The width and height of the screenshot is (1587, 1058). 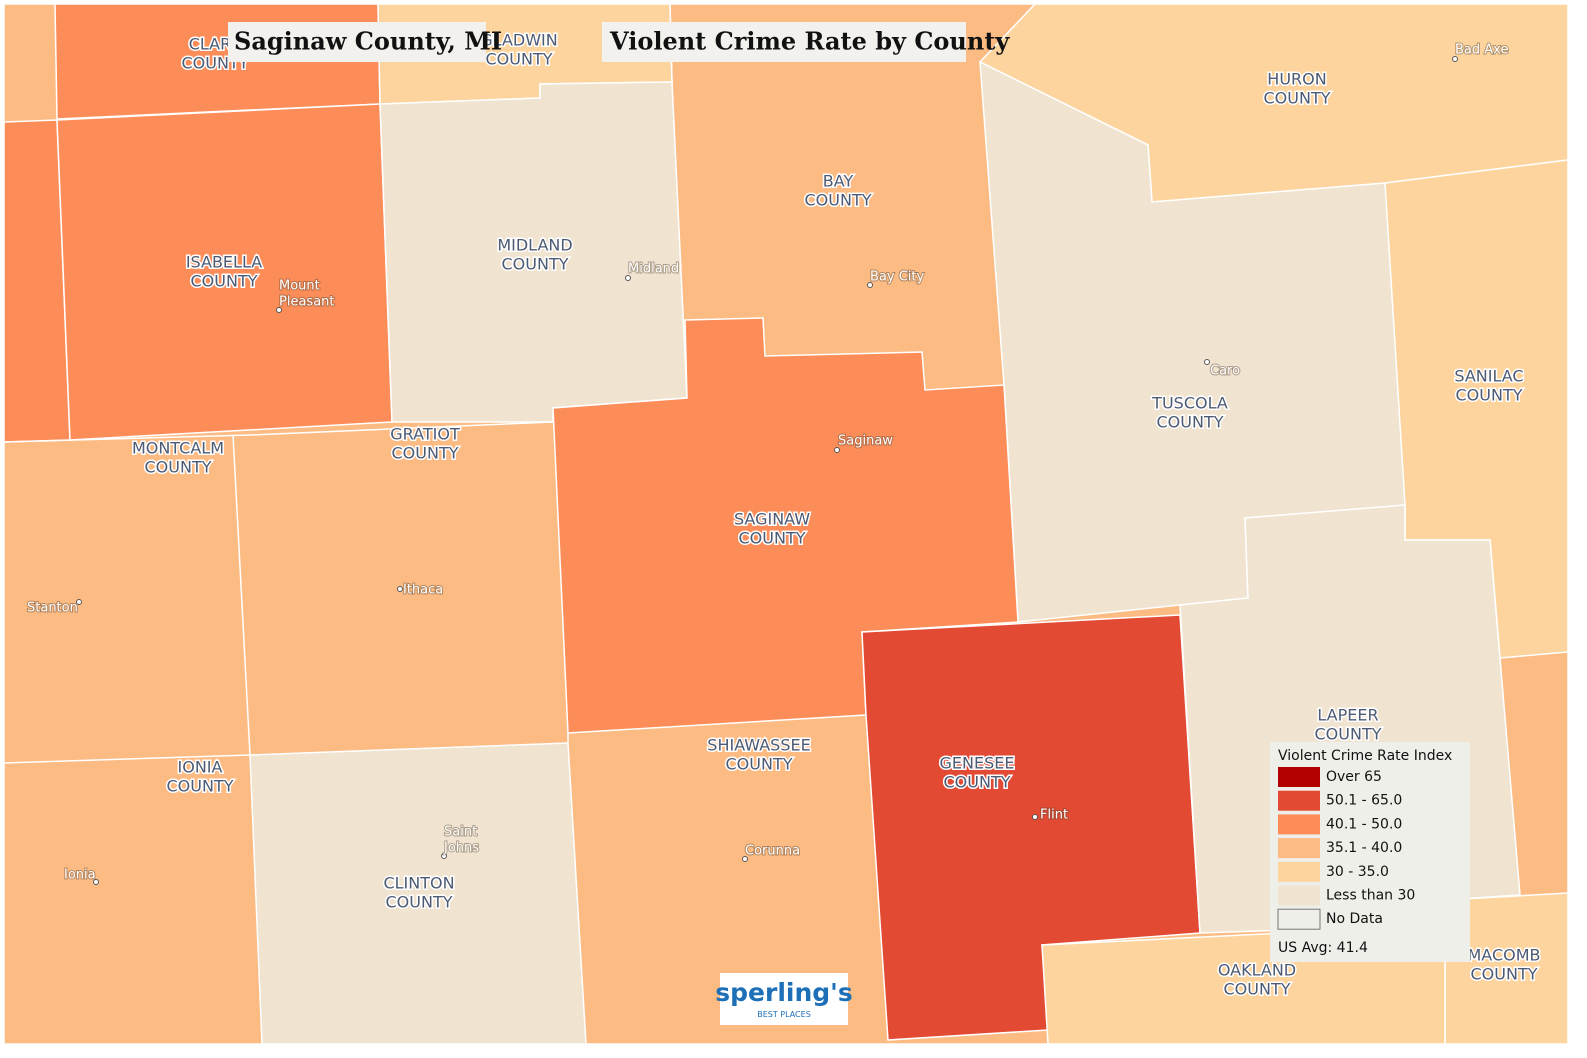 What do you see at coordinates (784, 1014) in the screenshot?
I see `logo-tagline: BEST PLACES` at bounding box center [784, 1014].